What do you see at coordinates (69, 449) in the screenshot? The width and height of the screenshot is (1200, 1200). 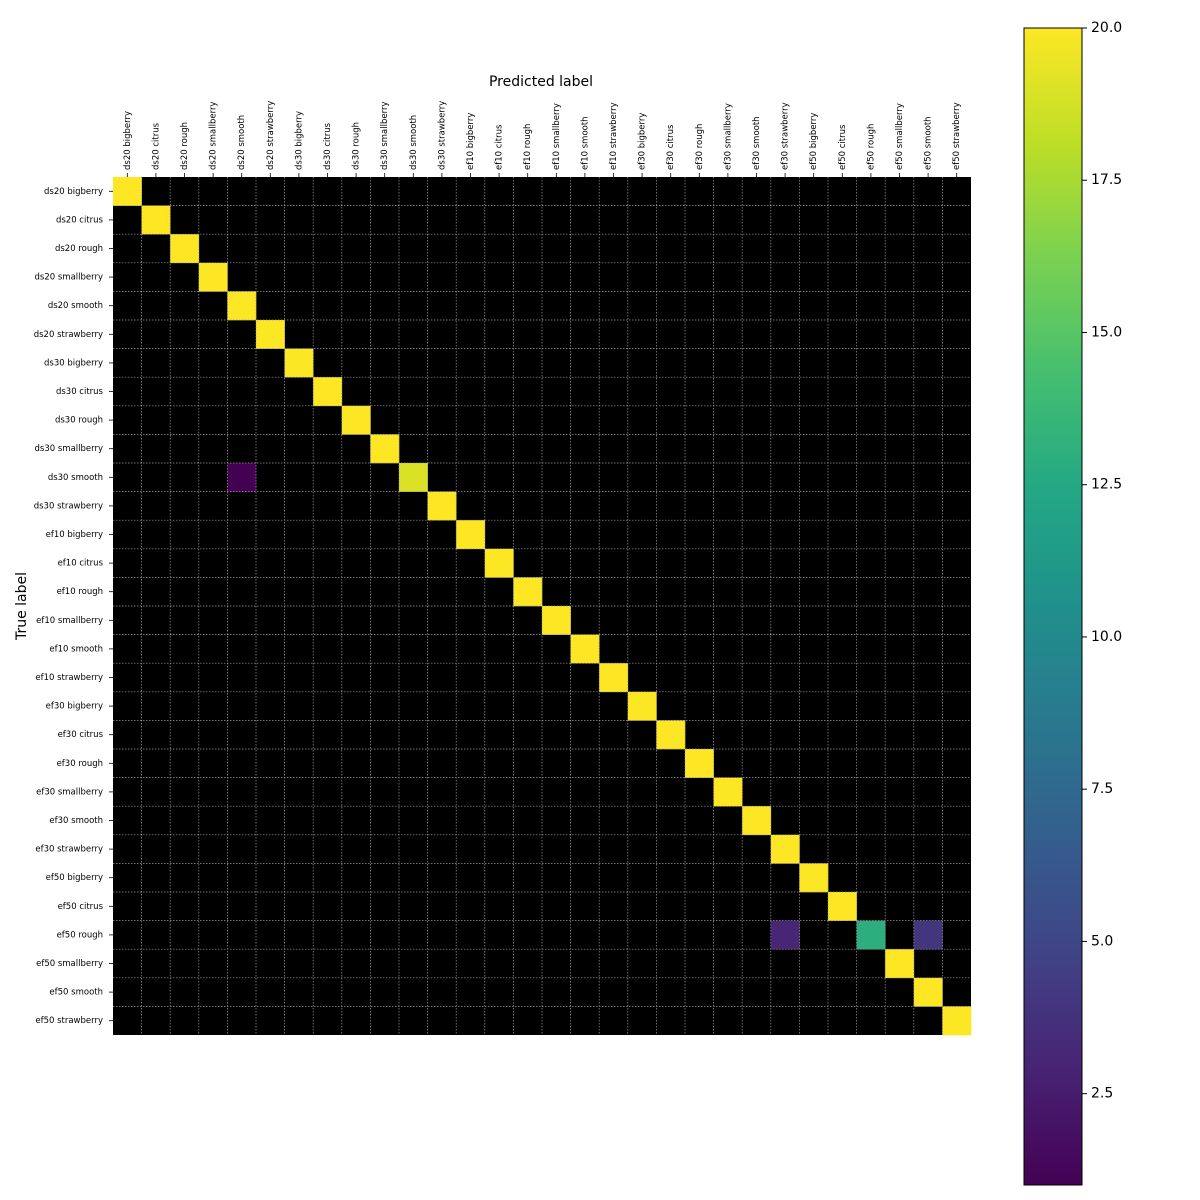 I see `y-tick-label: ds30 smallberry` at bounding box center [69, 449].